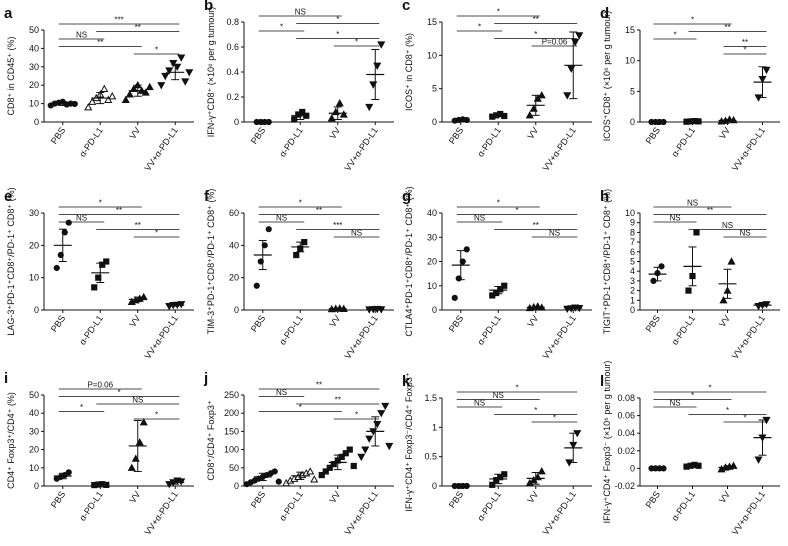 This screenshot has height=546, width=788. What do you see at coordinates (118, 20) in the screenshot?
I see `significance-label: ***` at bounding box center [118, 20].